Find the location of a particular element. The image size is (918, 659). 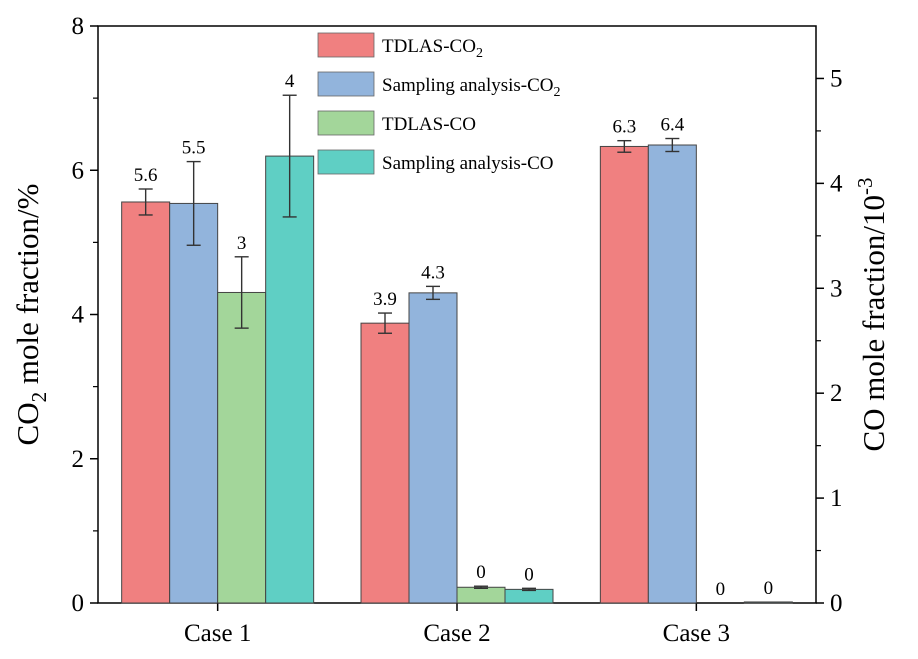

left-axis-tick-label: 0 is located at coordinates (78, 603).